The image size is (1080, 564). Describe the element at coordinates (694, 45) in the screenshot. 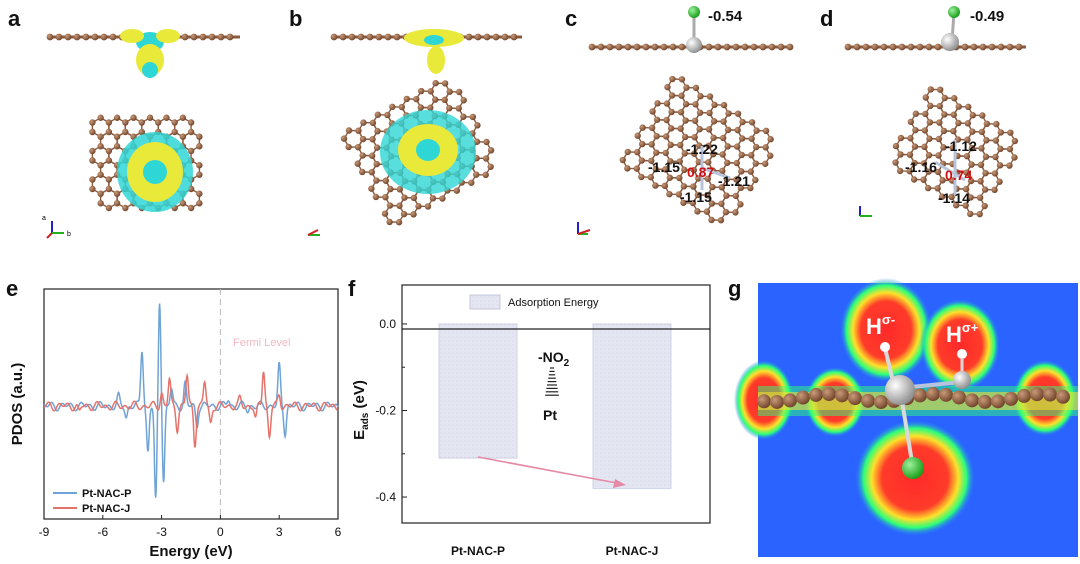

I see `pt-atom-c` at that location.